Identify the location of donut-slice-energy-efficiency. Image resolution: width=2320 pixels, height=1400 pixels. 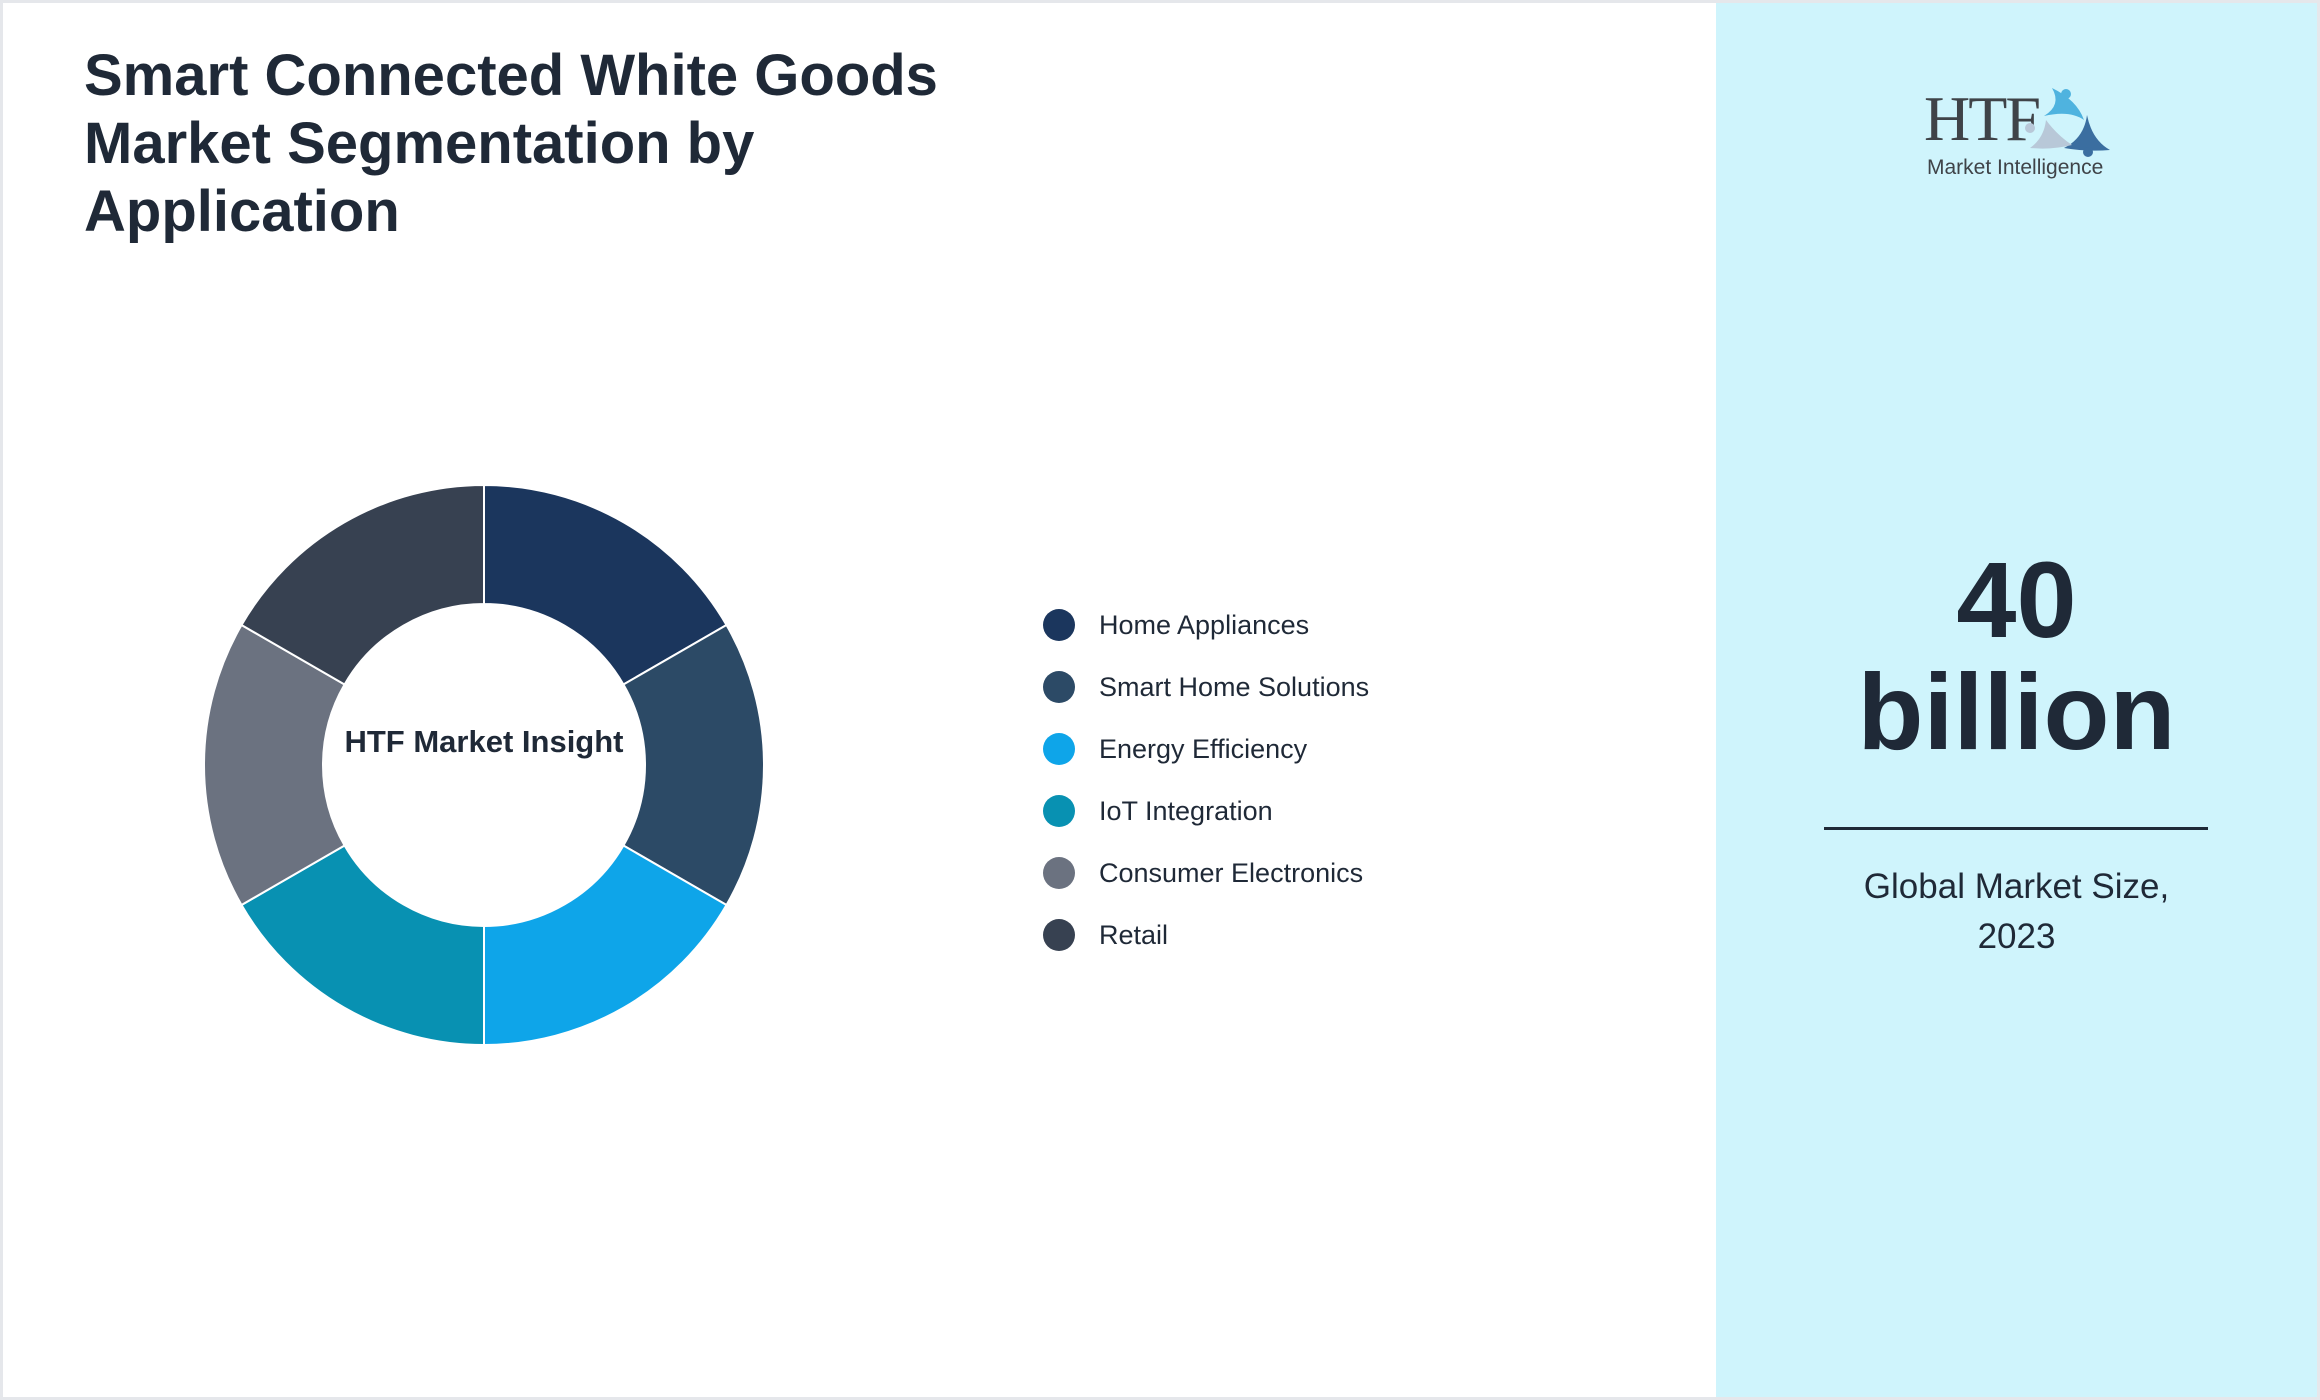
(605, 945).